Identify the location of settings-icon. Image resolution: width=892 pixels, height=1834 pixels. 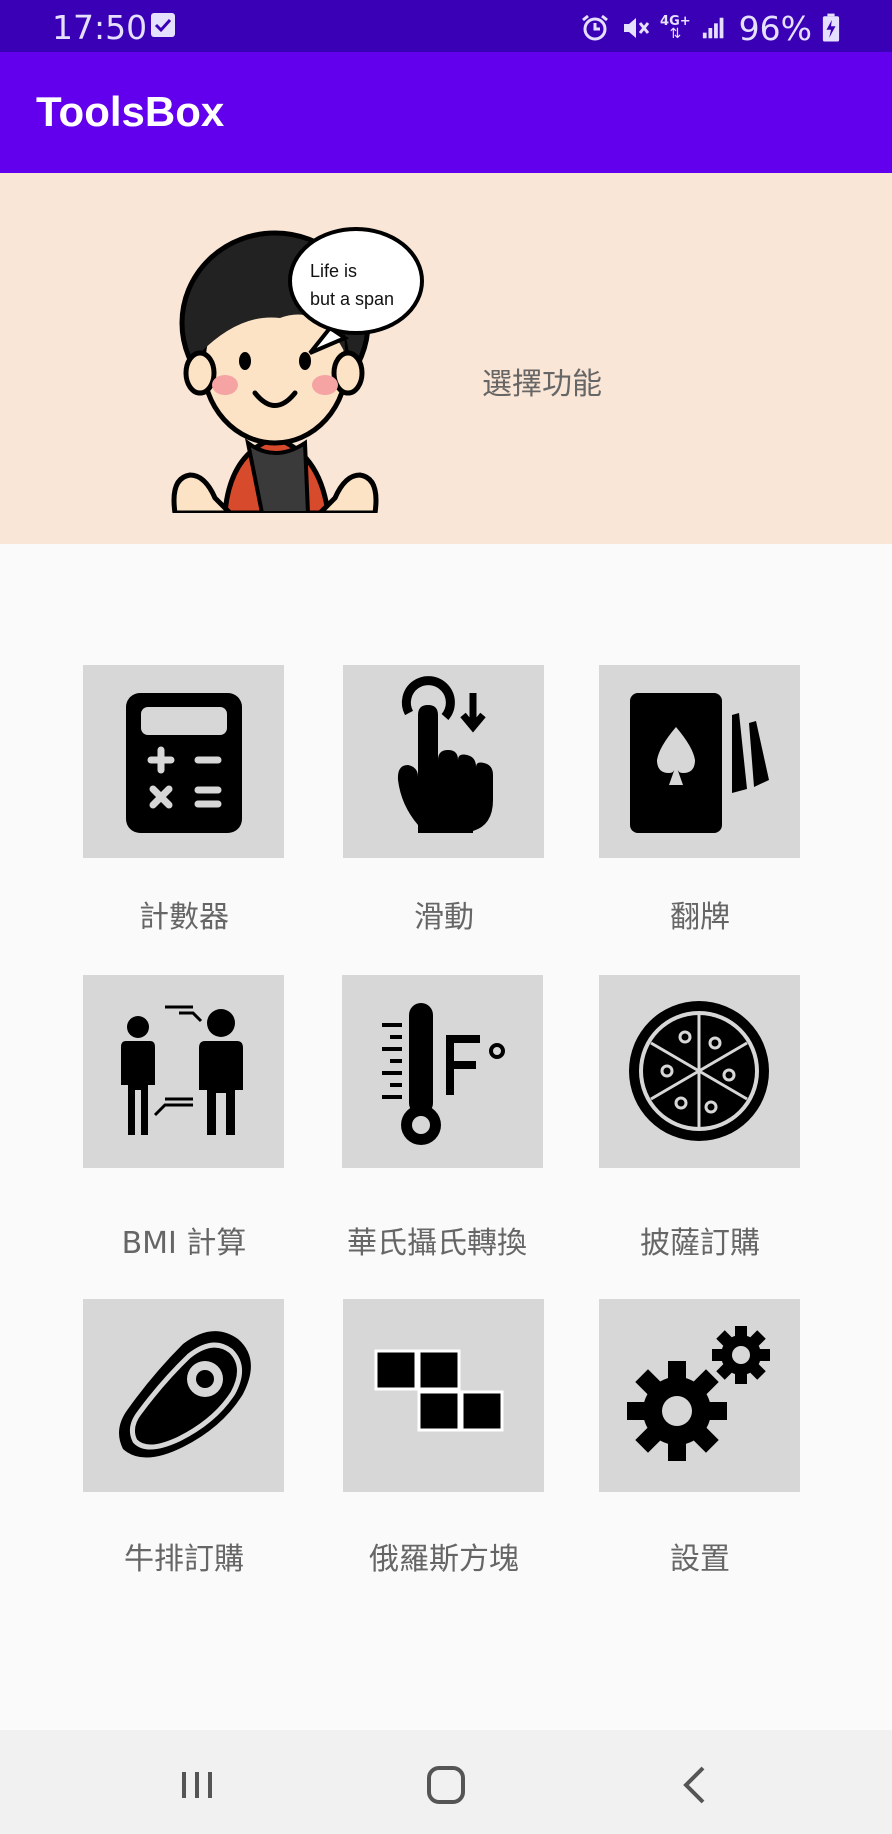
(698, 1393).